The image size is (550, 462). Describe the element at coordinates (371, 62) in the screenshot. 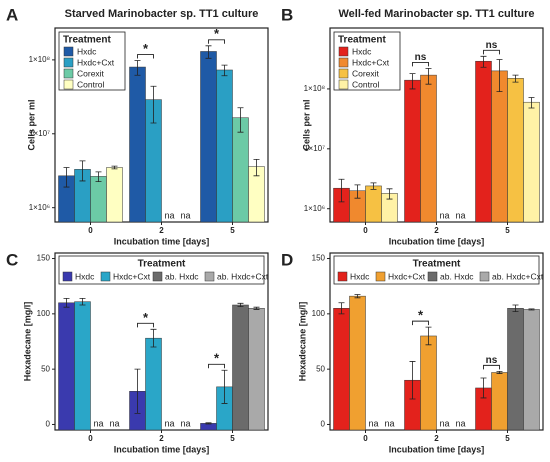

I see `legend-label: Hxdc+Cxt` at that location.